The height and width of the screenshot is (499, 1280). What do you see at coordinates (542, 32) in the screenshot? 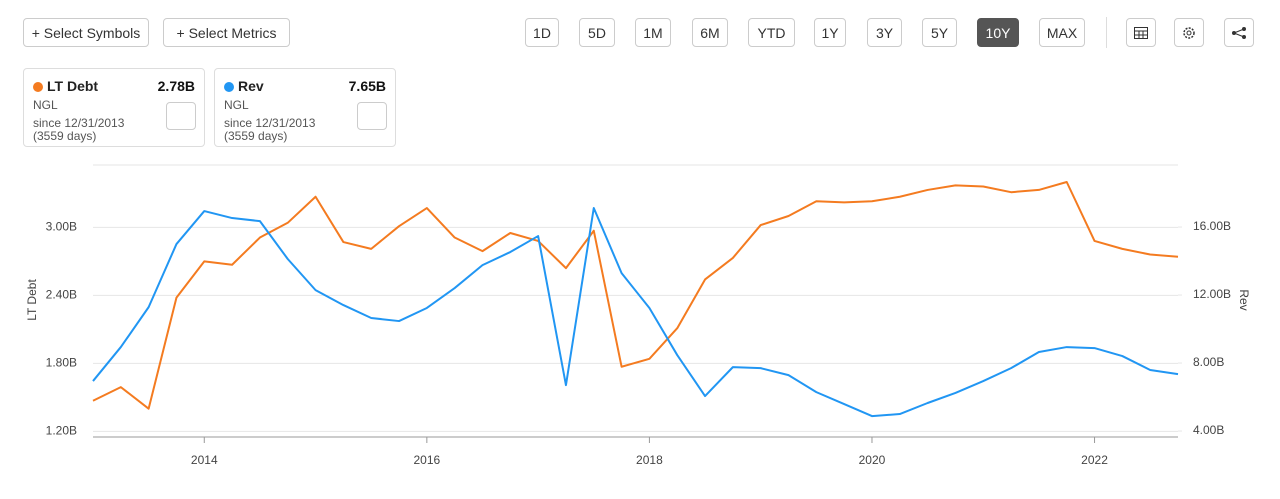
I see `range-button: 1D` at bounding box center [542, 32].